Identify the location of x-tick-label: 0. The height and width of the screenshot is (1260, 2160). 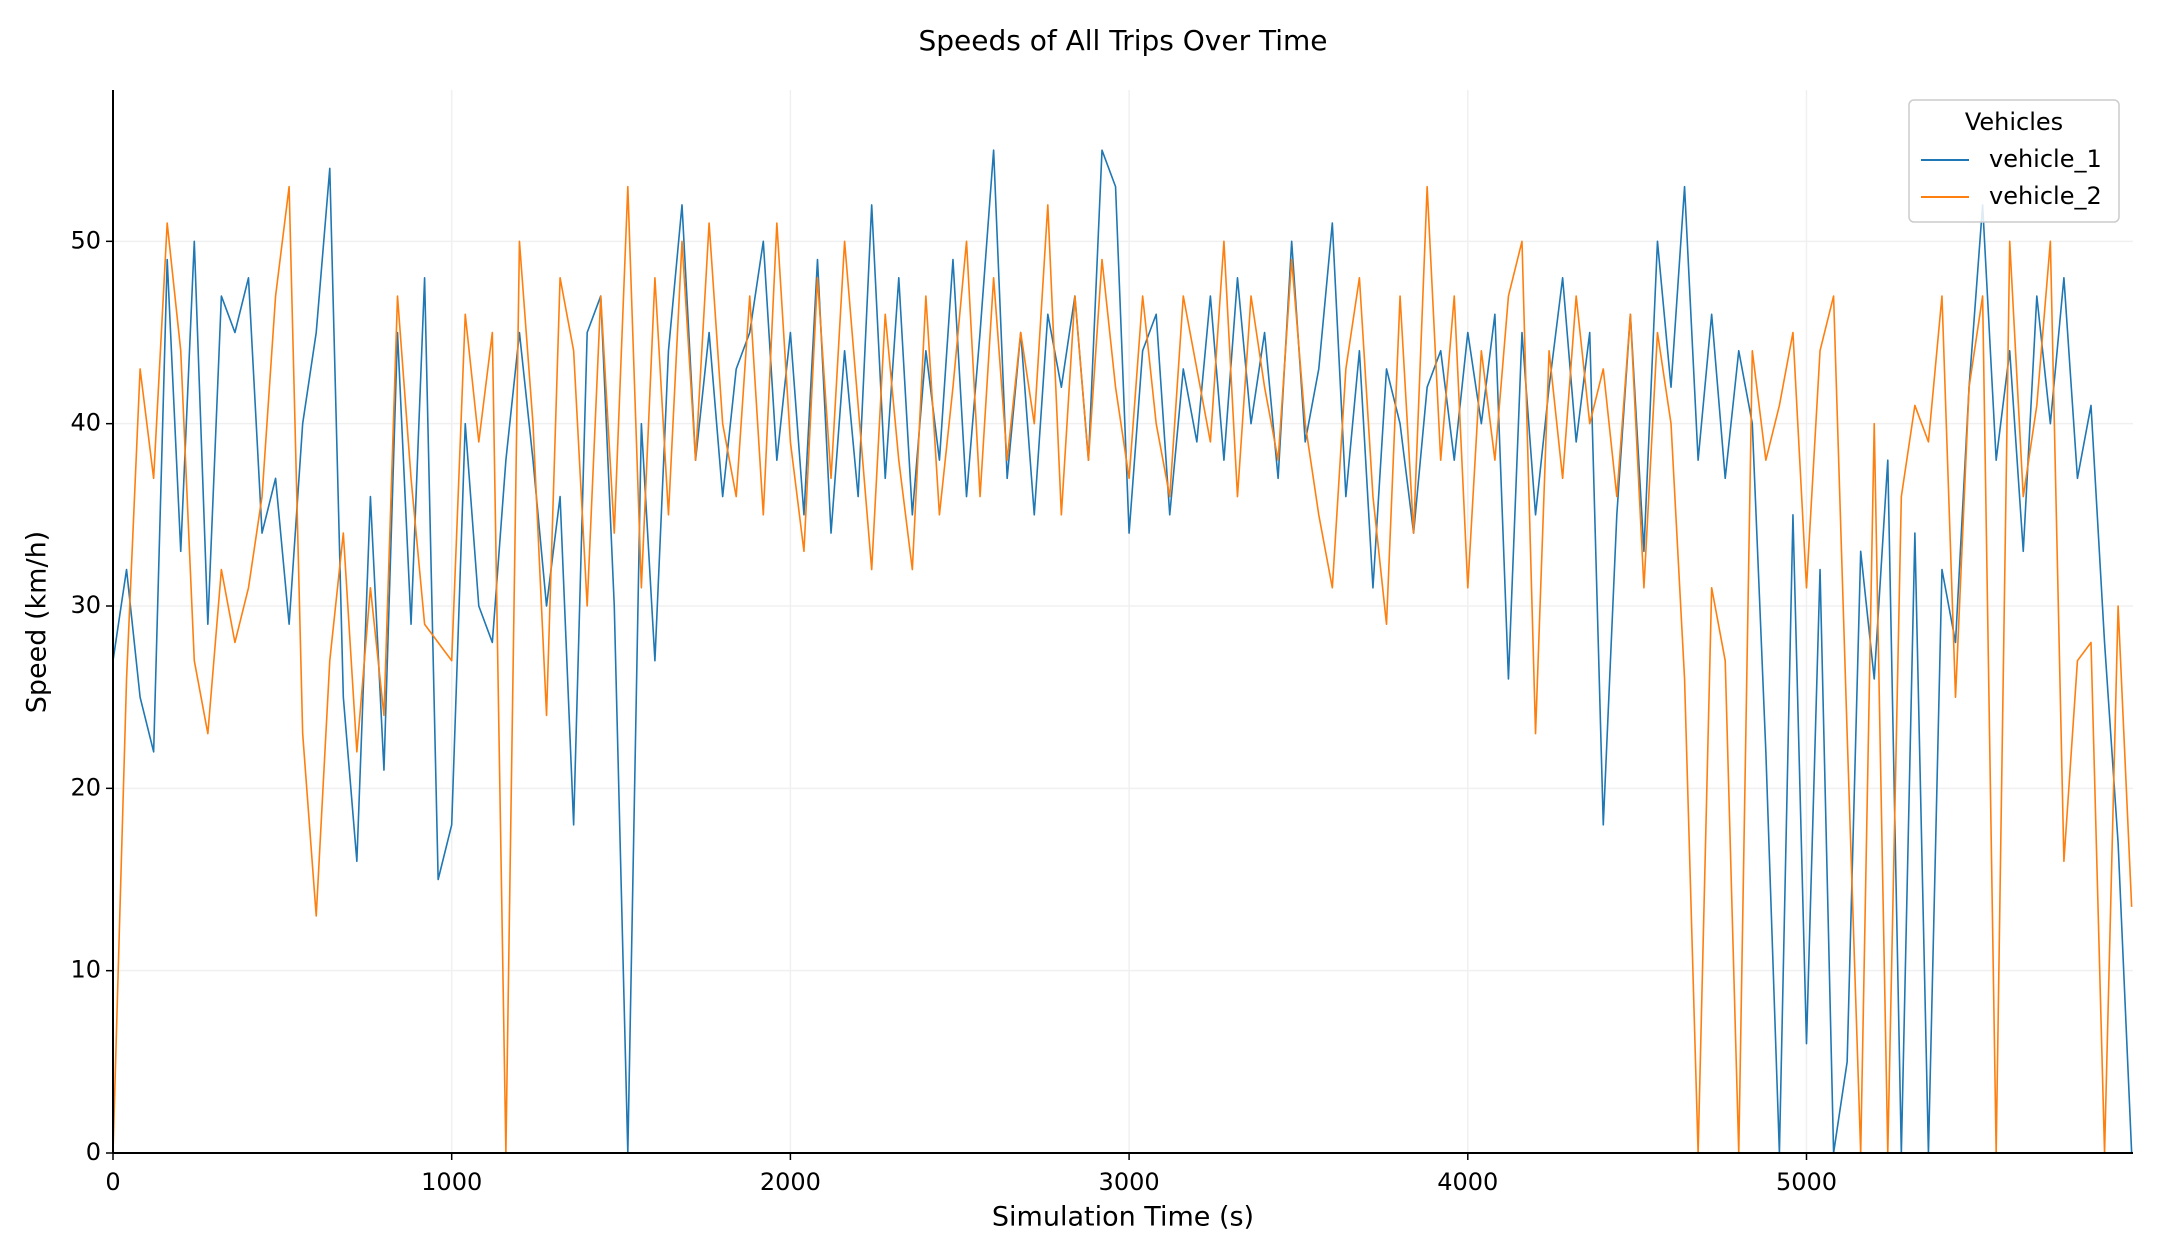
(112, 1182).